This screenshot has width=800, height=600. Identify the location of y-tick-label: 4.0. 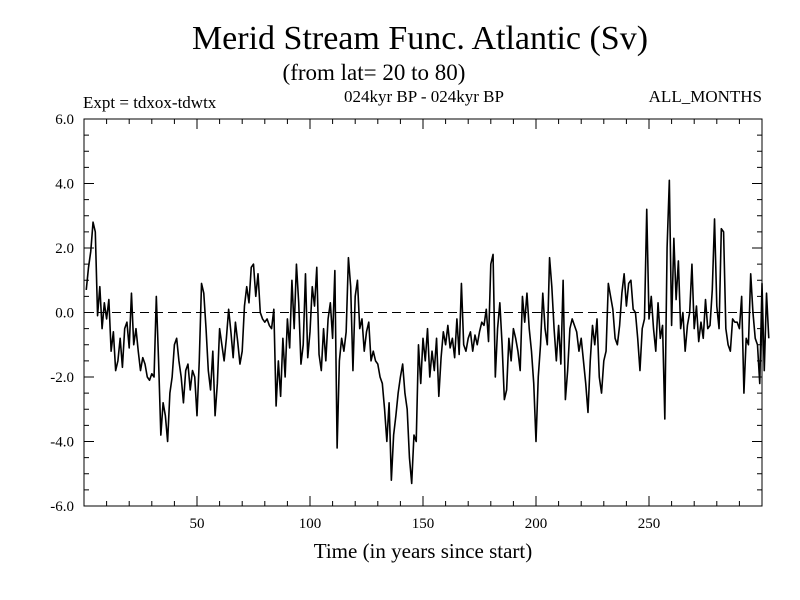
(64, 185).